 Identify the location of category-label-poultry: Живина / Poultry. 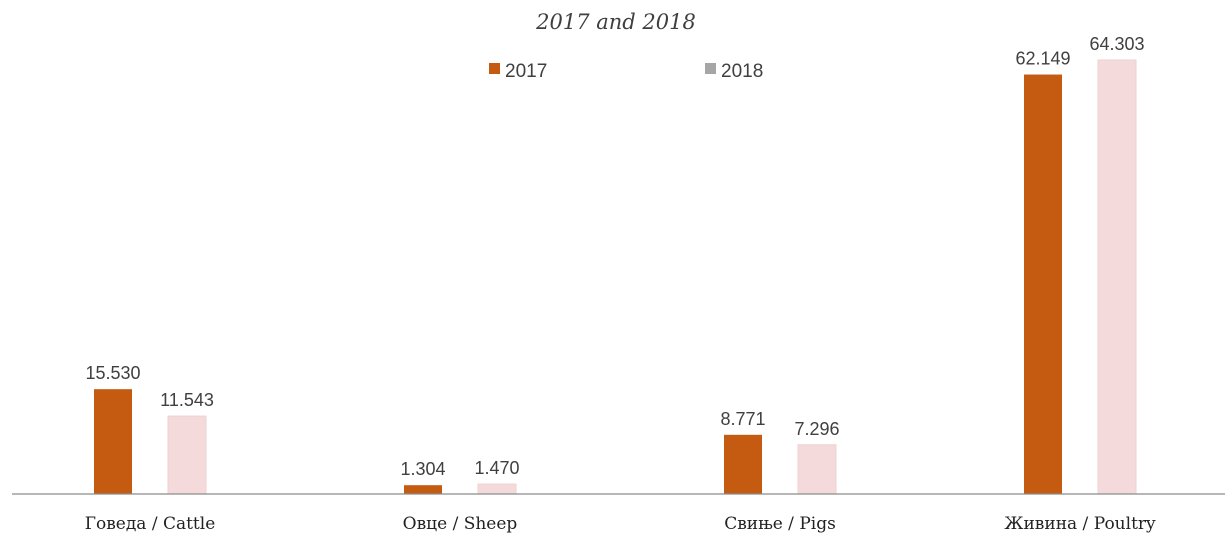
(1080, 524).